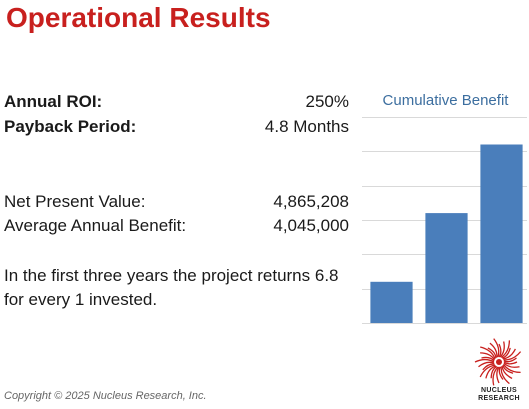 This screenshot has width=529, height=409. What do you see at coordinates (311, 225) in the screenshot?
I see `average-annual-benefit-value: 4,045,000` at bounding box center [311, 225].